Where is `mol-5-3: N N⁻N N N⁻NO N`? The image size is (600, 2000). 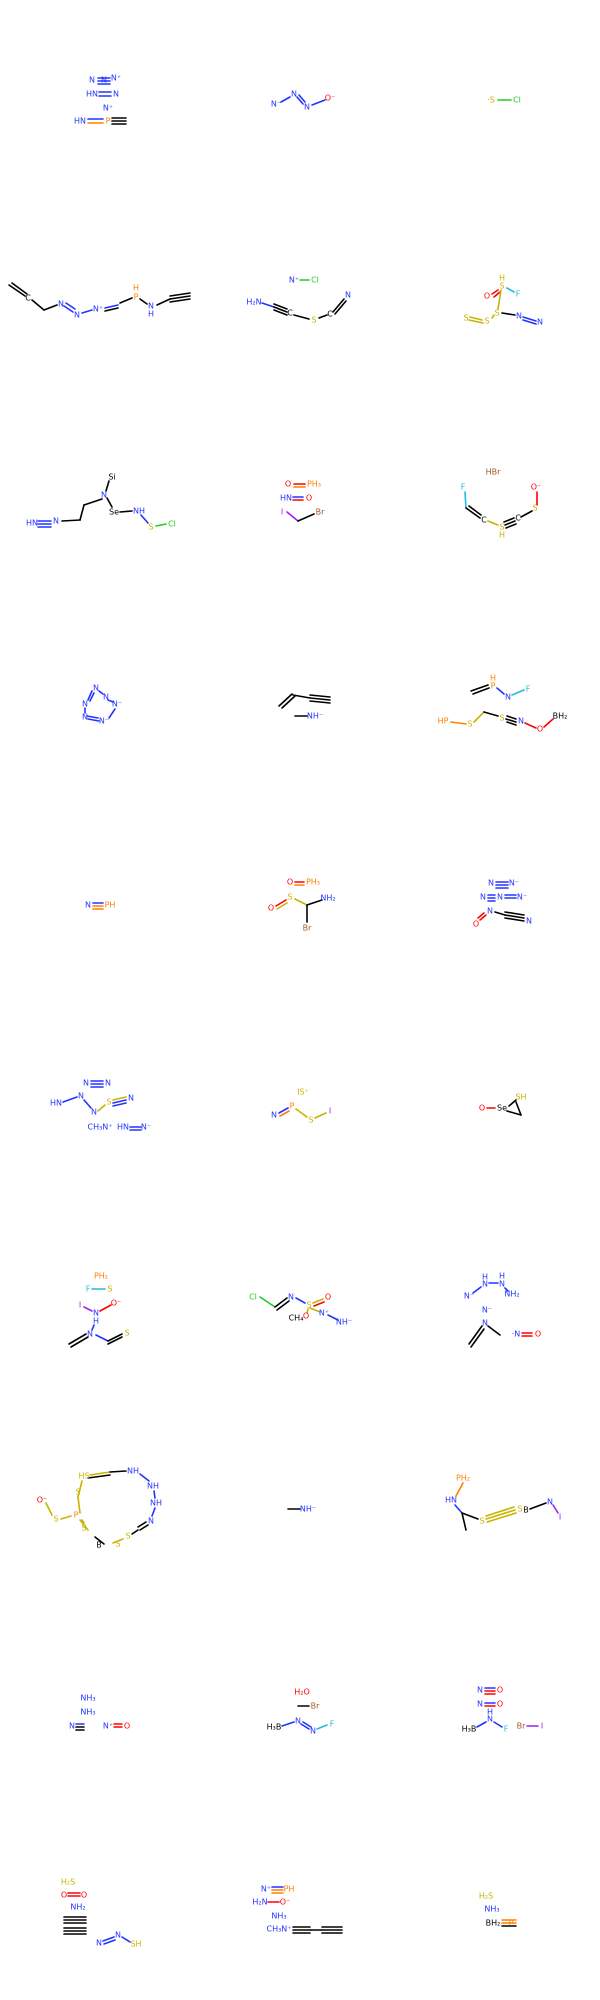 mol-5-3: N N⁻N N N⁻NO N is located at coordinates (502, 904).